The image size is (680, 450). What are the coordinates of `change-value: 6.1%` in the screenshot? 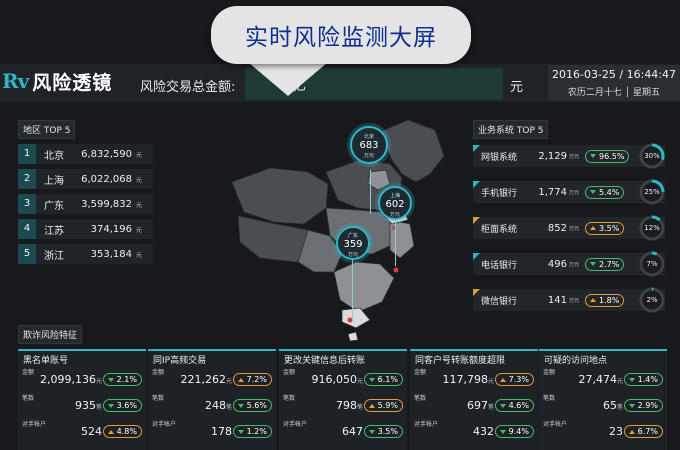 It's located at (387, 379).